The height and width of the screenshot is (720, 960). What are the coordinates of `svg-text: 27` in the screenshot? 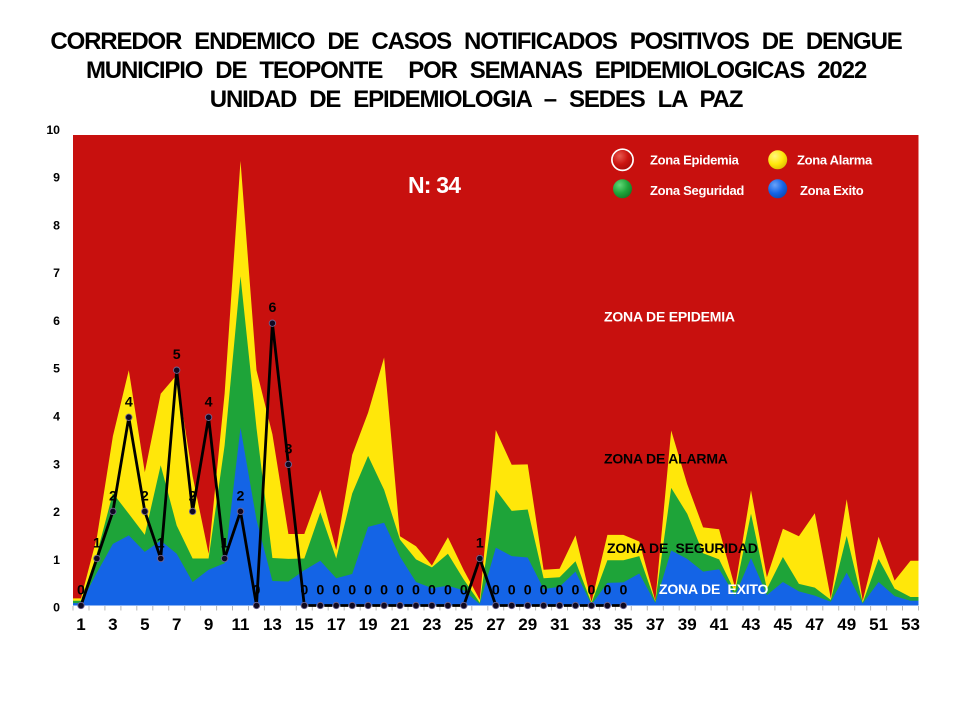 It's located at (495, 624).